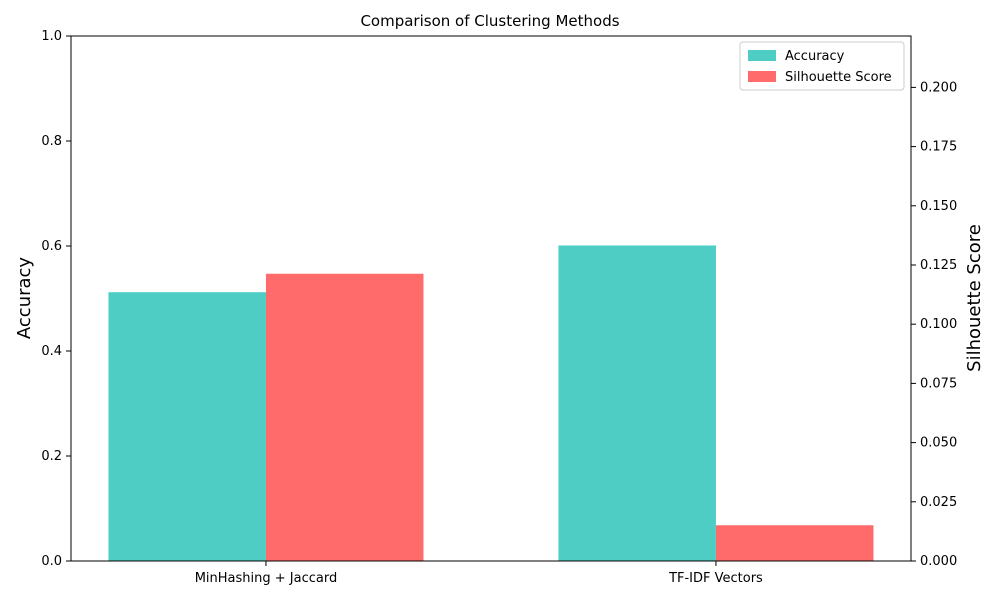  Describe the element at coordinates (24, 298) in the screenshot. I see `left-axis-label: Accuracy` at that location.